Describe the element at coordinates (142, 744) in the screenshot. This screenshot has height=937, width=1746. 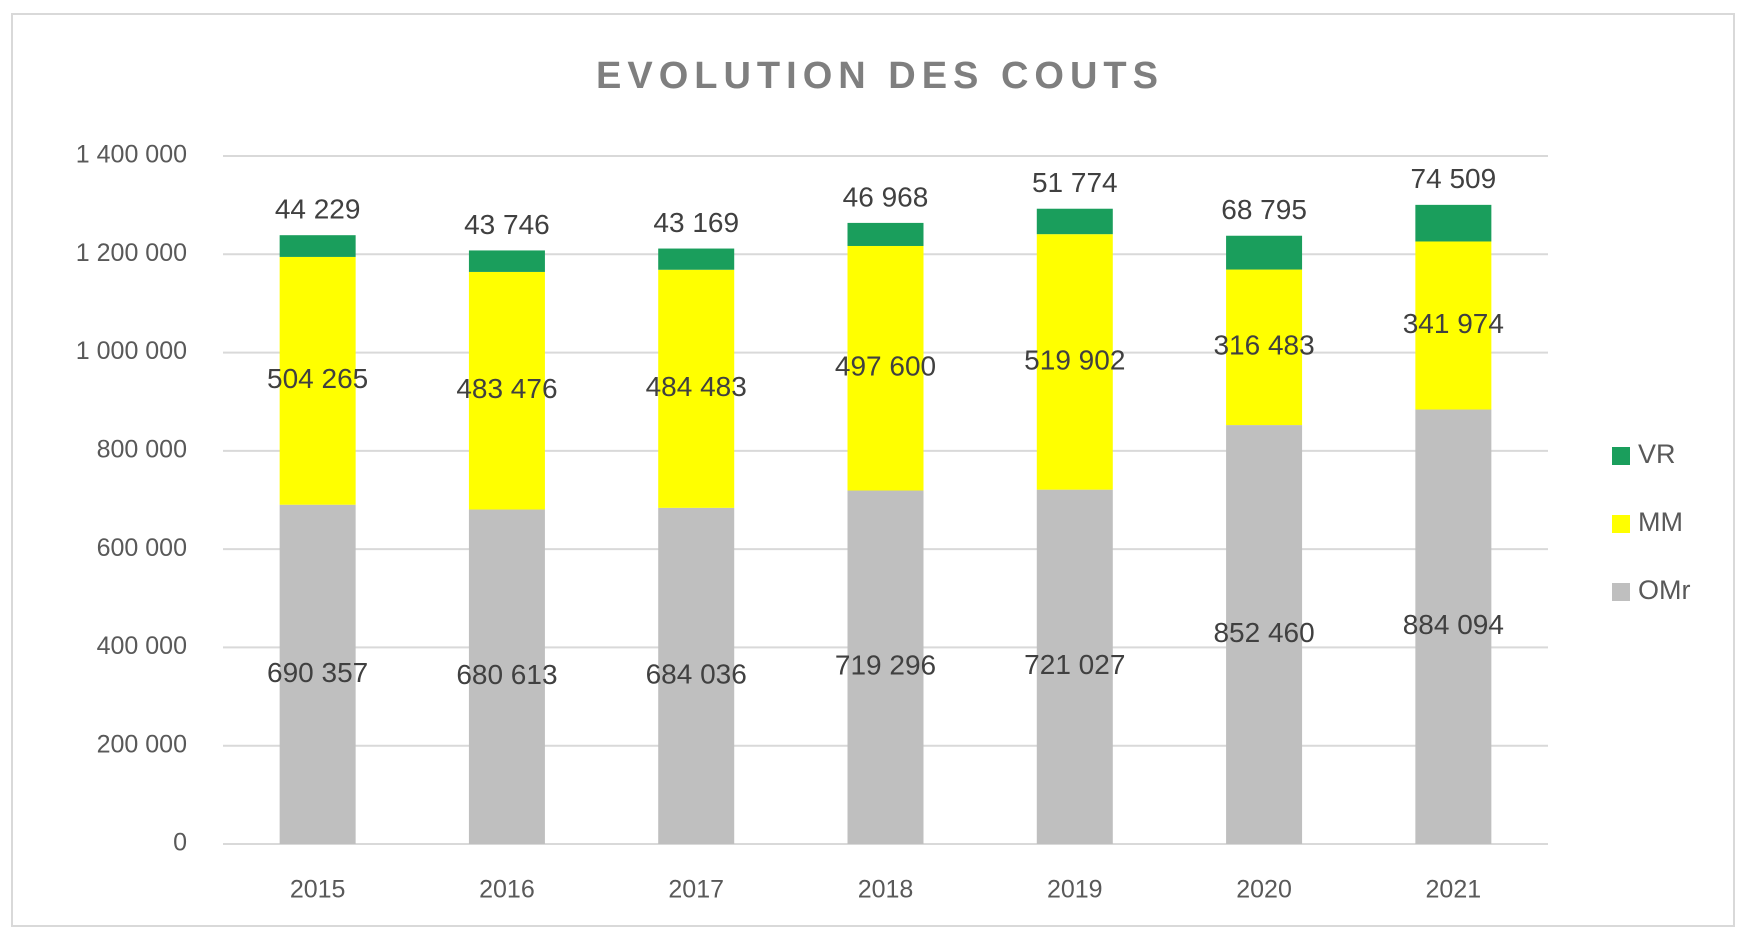
I see `y-tick-label: 200 000` at that location.